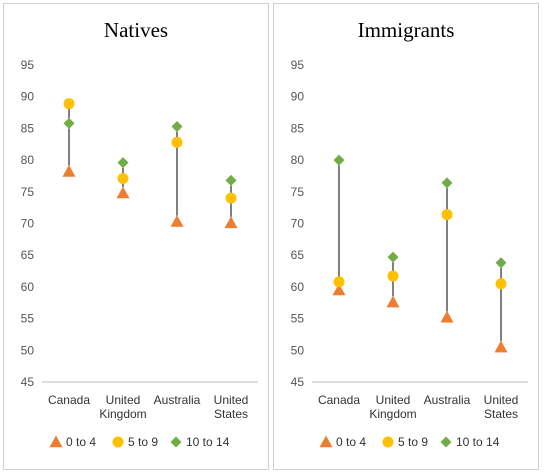  Describe the element at coordinates (136, 30) in the screenshot. I see `chart-title: Natives` at that location.